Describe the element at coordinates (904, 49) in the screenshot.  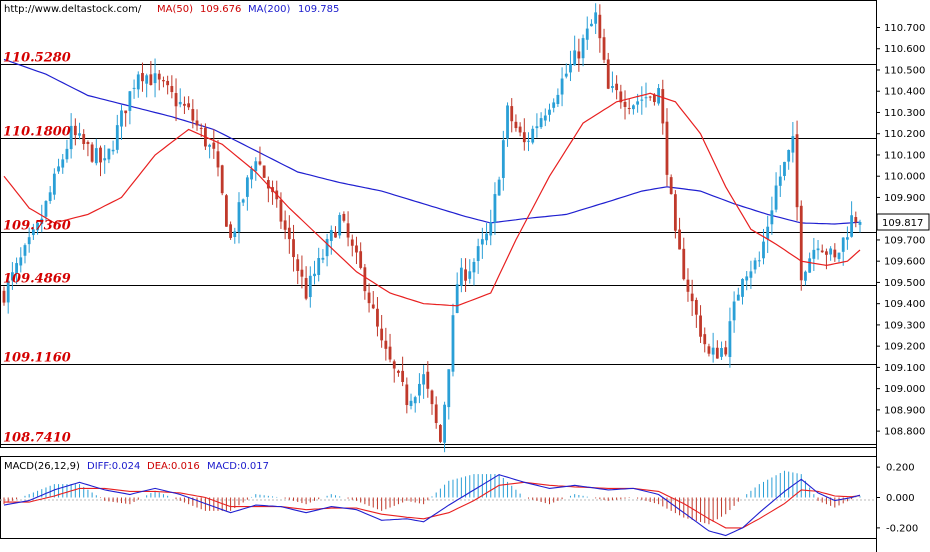
I see `price-tick-label: 110.600` at that location.